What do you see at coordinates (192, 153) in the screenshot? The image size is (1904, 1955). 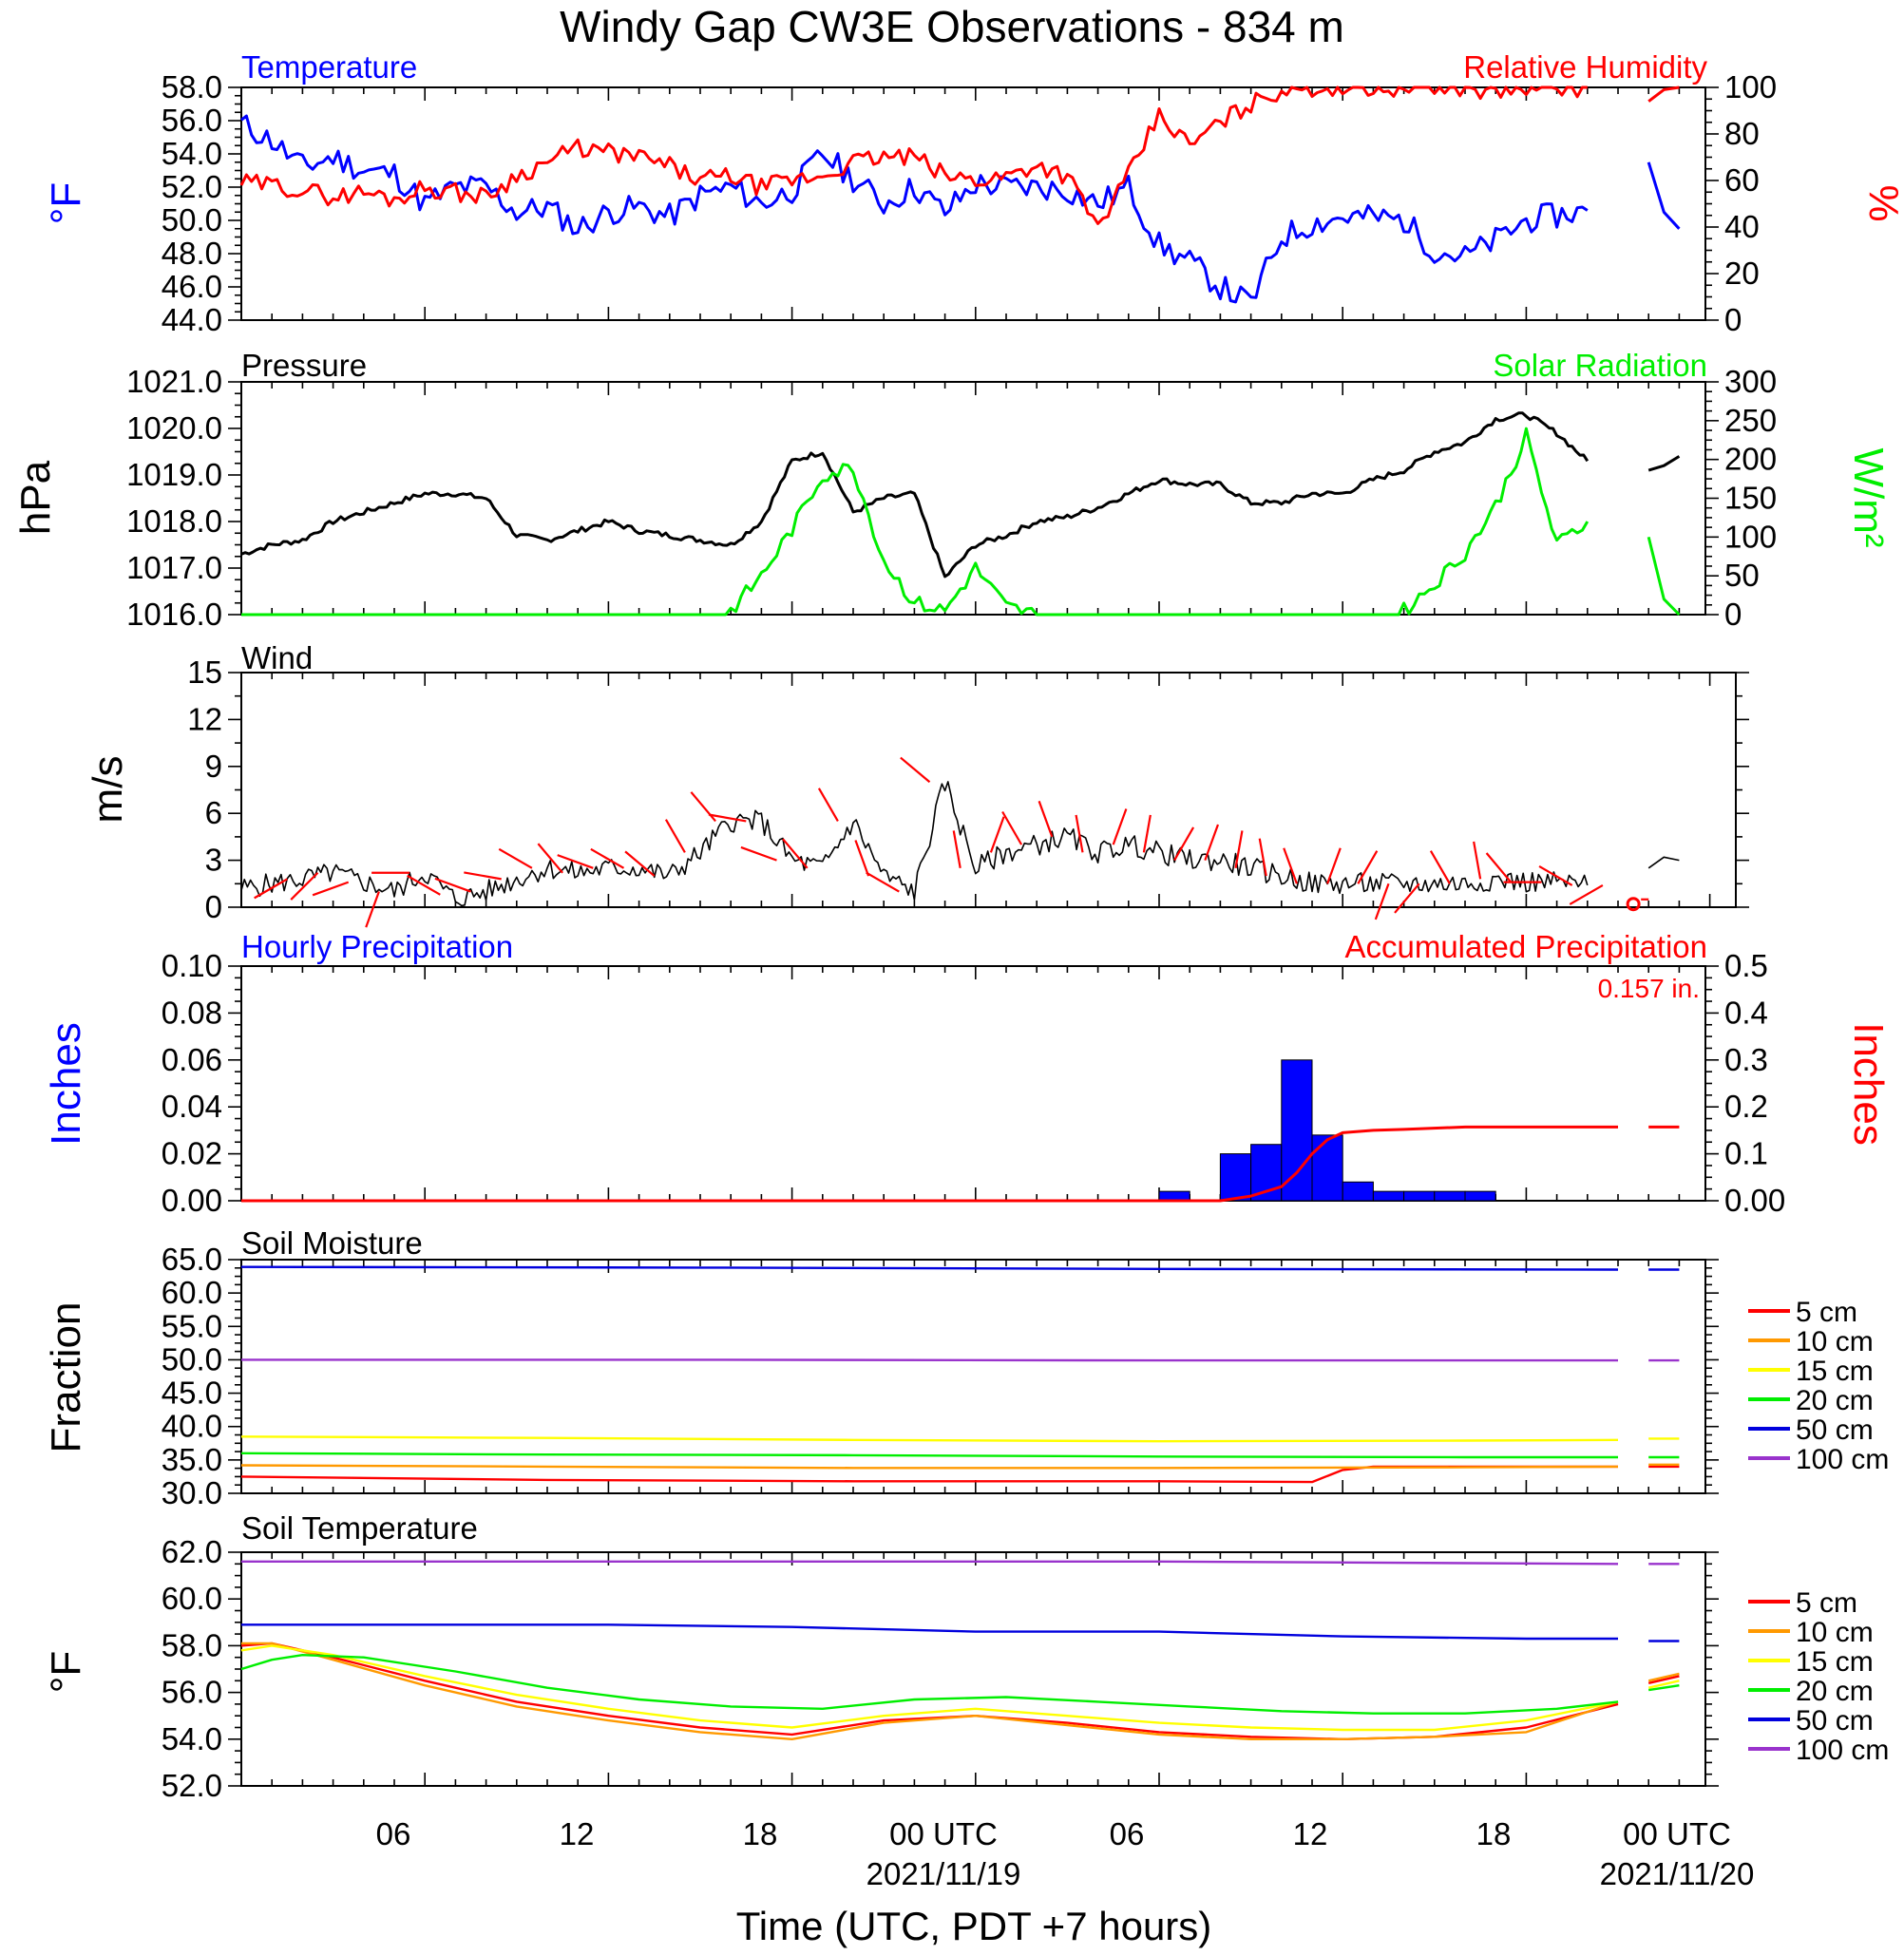 I see `y-tick-label: 54.0` at bounding box center [192, 153].